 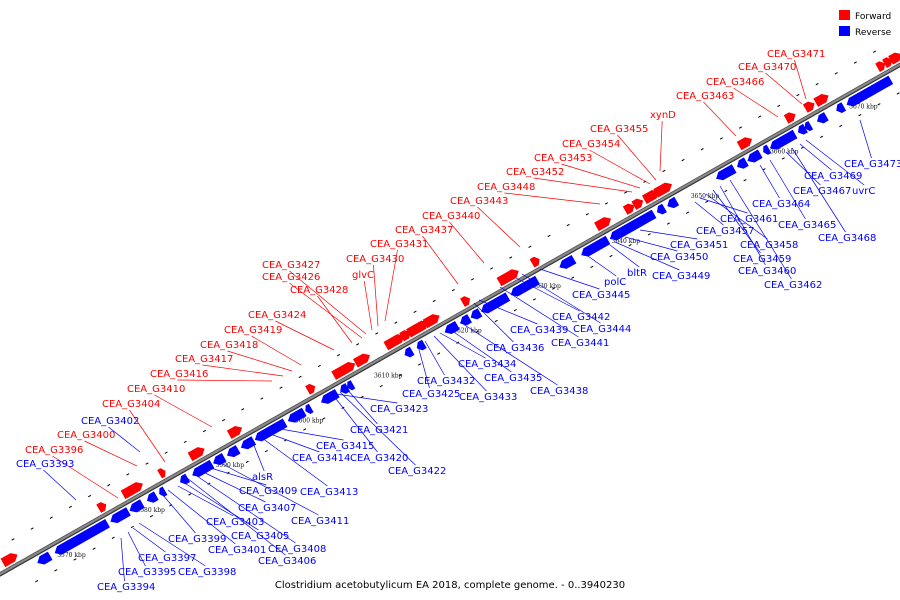 What do you see at coordinates (863, 191) in the screenshot?
I see `gene-label-uvrc: uvrC` at bounding box center [863, 191].